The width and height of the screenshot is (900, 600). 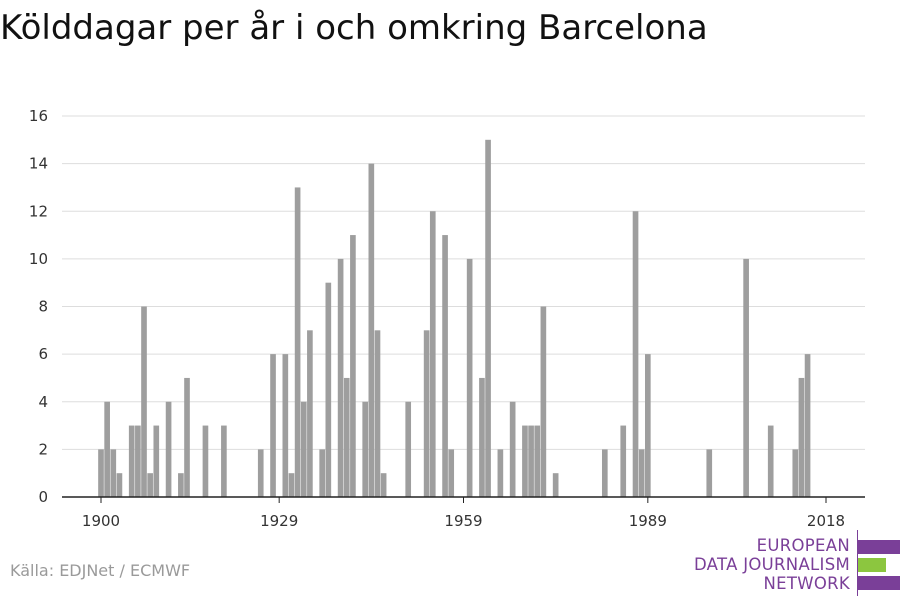 What do you see at coordinates (38, 211) in the screenshot?
I see `y-tick-label: 12` at bounding box center [38, 211].